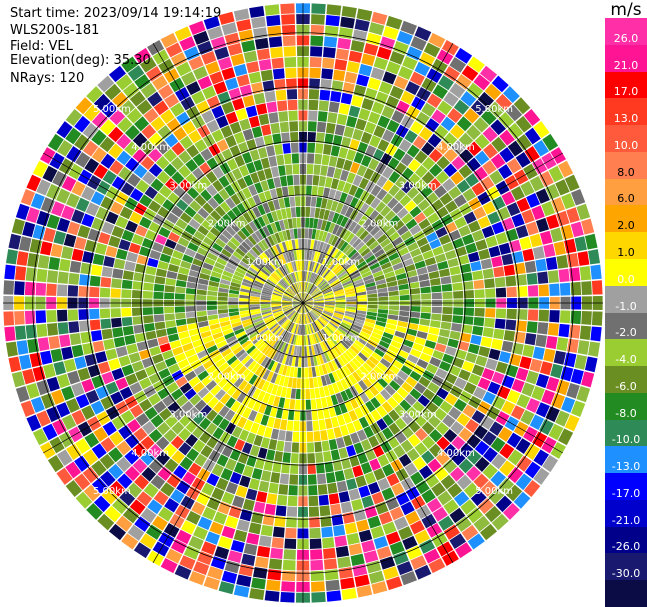  Describe the element at coordinates (626, 32) in the screenshot. I see `colorbar-segment` at that location.